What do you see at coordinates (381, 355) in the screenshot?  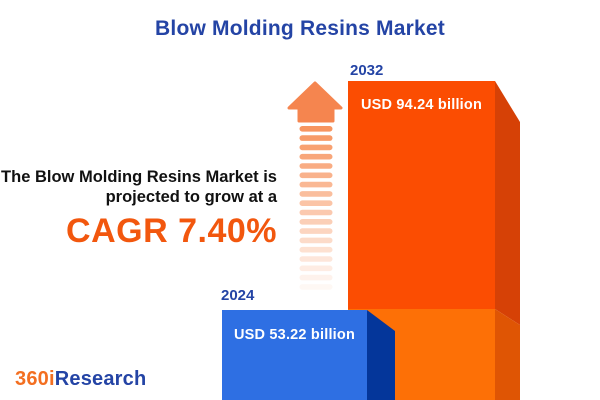 I see `bar-2024-side` at bounding box center [381, 355].